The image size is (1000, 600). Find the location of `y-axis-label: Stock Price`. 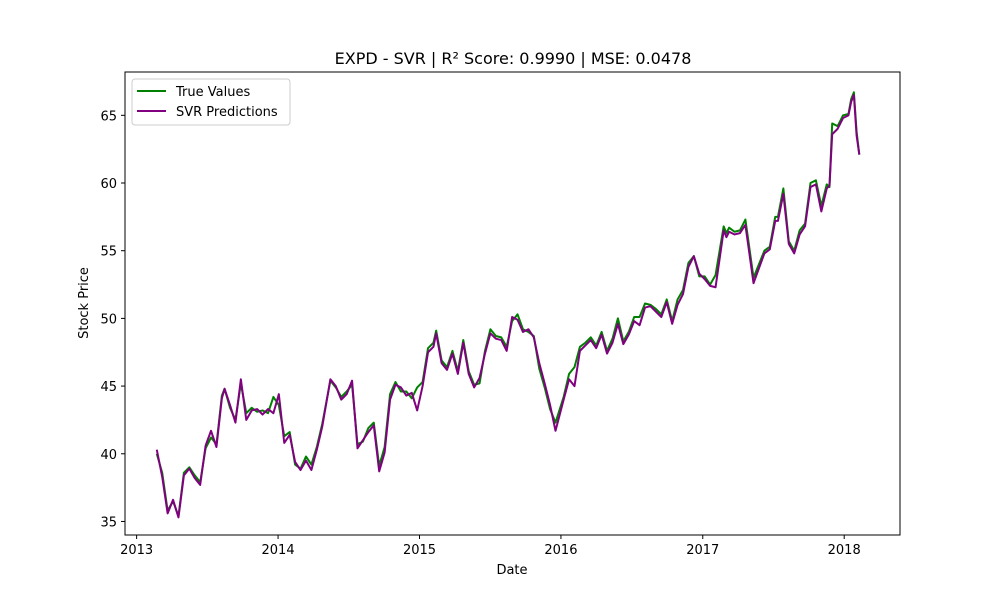

y-axis-label: Stock Price is located at coordinates (84, 303).